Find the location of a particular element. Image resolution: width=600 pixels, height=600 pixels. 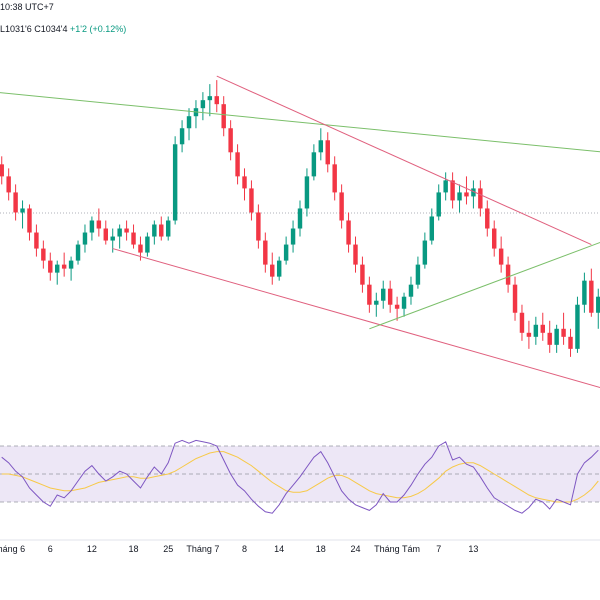

time-axis-tick-label: 8 is located at coordinates (244, 549).